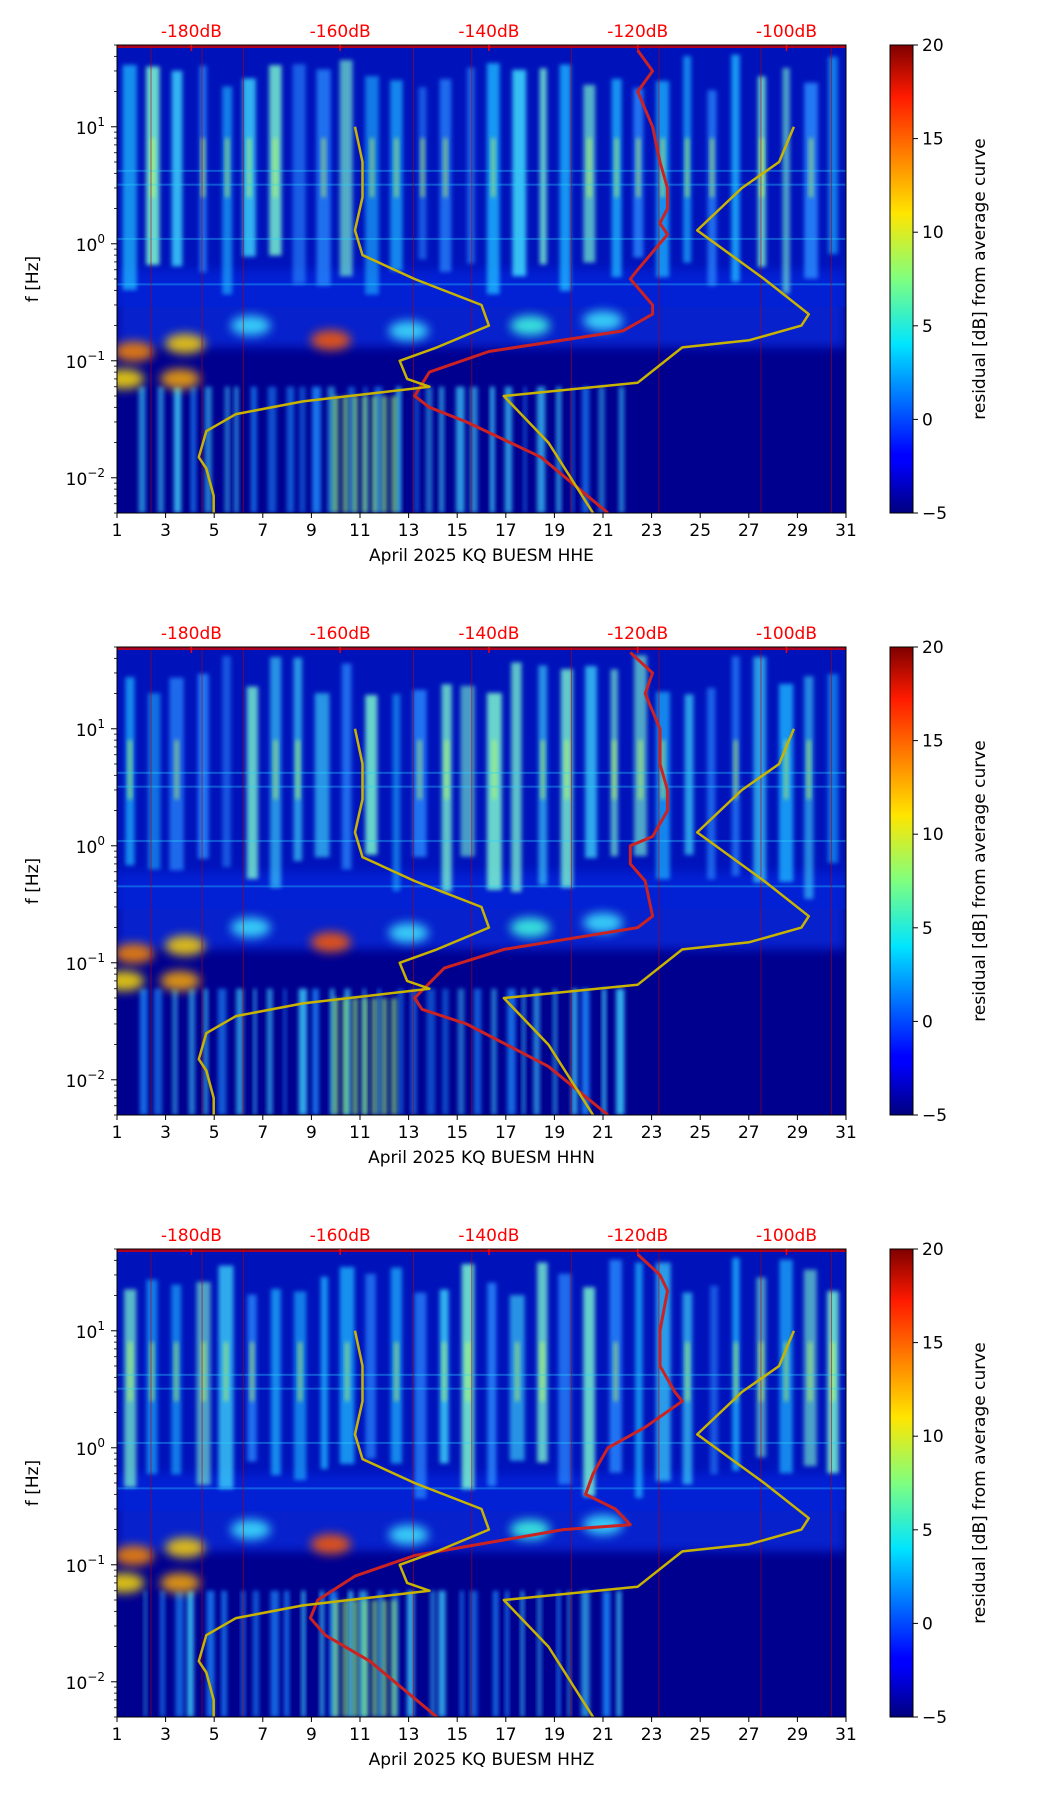 This screenshot has width=1052, height=1806. I want to click on x-axis-label: April 2025 KQ BUESM HHZ, so click(482, 1760).